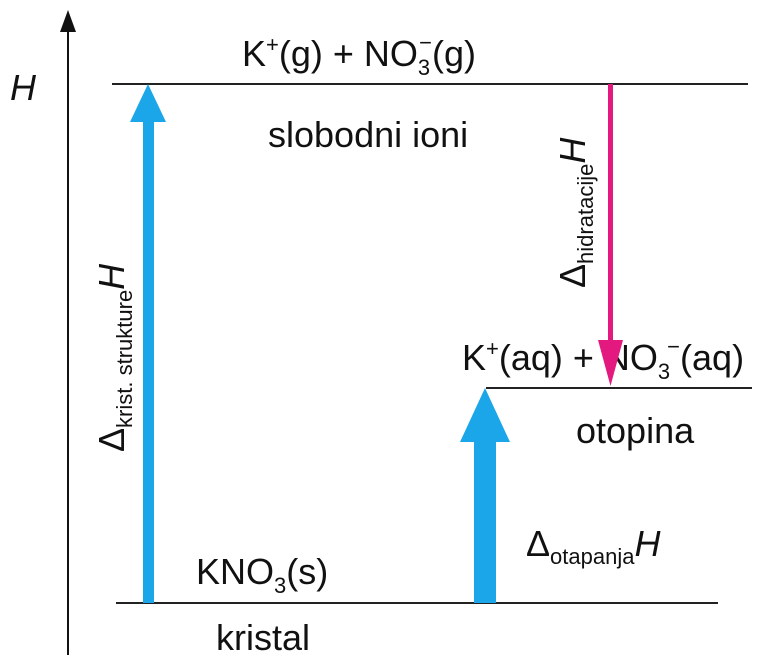  What do you see at coordinates (575, 212) in the screenshot?
I see `hydration-enthalpy-label: ΔhidratacijeH` at bounding box center [575, 212].